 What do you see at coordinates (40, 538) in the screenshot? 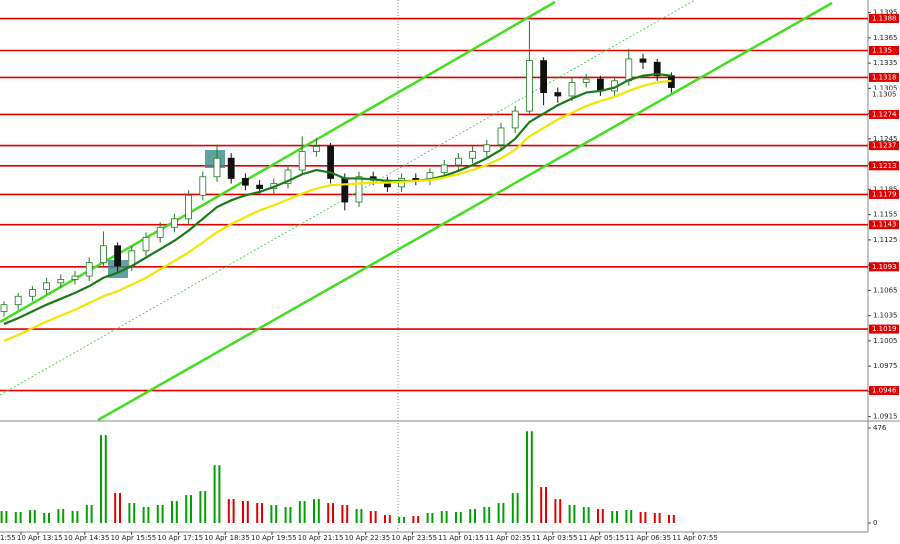
I see `x-tick-label: 10 Apr 13:15` at bounding box center [40, 538].